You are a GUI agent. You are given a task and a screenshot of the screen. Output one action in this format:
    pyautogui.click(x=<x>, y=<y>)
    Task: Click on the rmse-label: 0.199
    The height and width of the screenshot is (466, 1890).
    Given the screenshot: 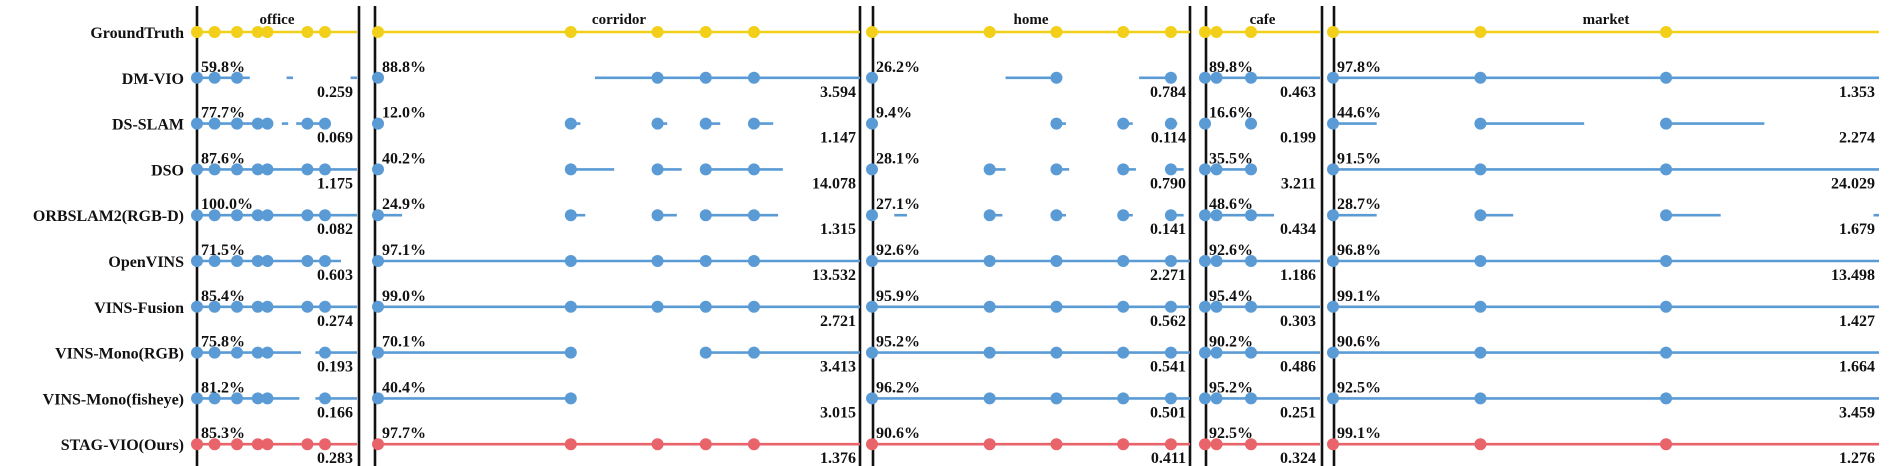 What is the action you would take?
    pyautogui.click(x=1298, y=138)
    